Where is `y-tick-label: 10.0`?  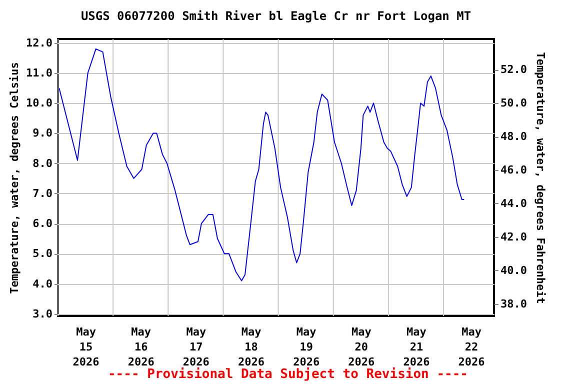
y-tick-label: 10.0 is located at coordinates (39, 103).